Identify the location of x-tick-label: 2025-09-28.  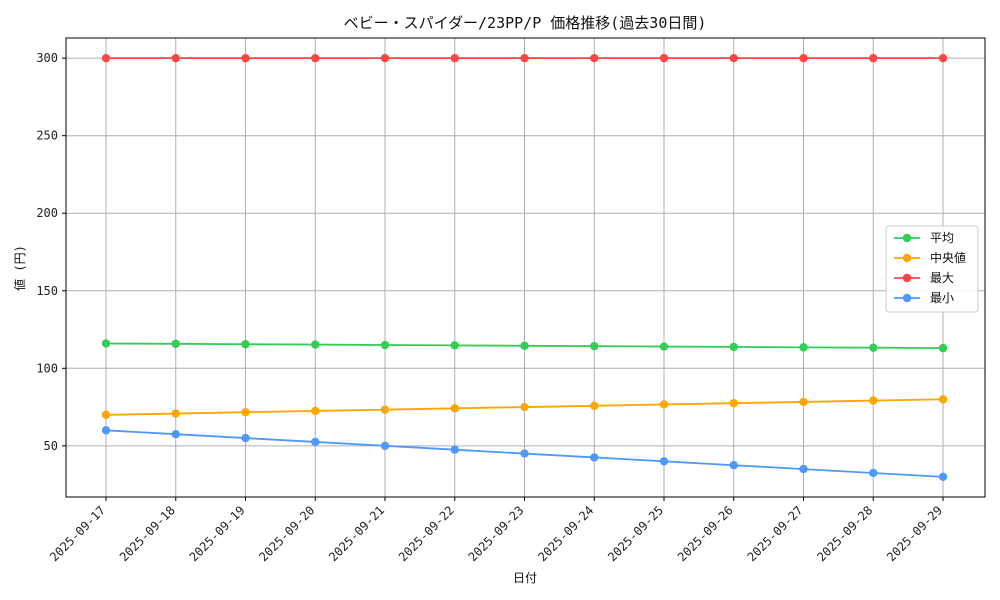
(844, 533).